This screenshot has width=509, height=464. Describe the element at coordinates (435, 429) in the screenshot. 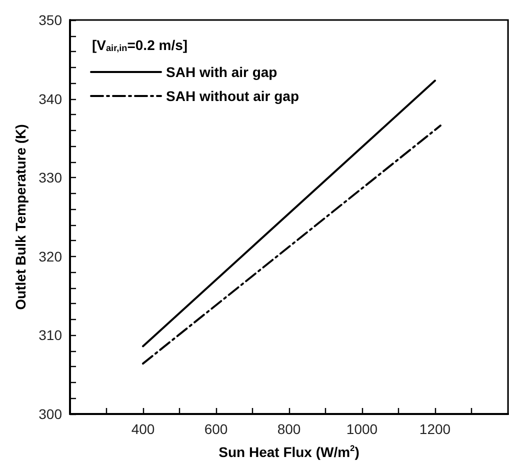

I see `x-tick-label: 1200` at that location.